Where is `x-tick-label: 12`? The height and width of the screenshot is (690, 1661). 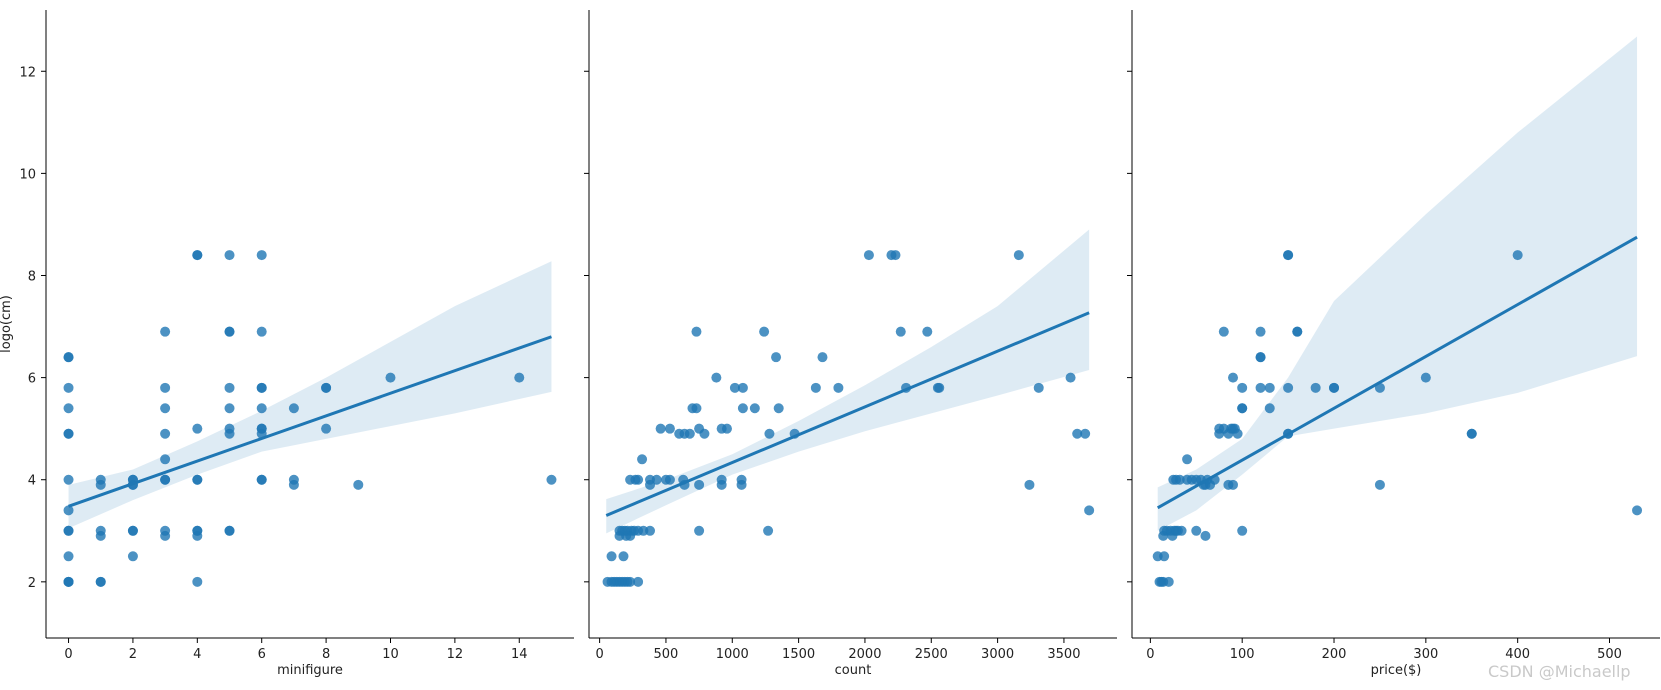 x-tick-label: 12 is located at coordinates (455, 654).